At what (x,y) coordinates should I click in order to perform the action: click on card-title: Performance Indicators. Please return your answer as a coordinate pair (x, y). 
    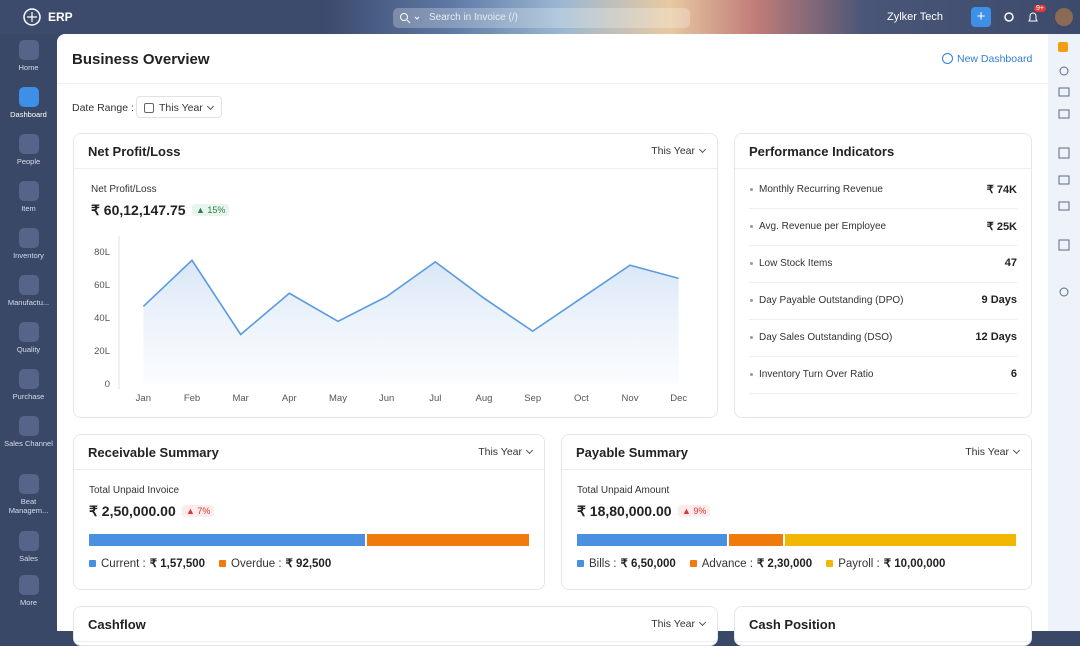
    Looking at the image, I should click on (822, 151).